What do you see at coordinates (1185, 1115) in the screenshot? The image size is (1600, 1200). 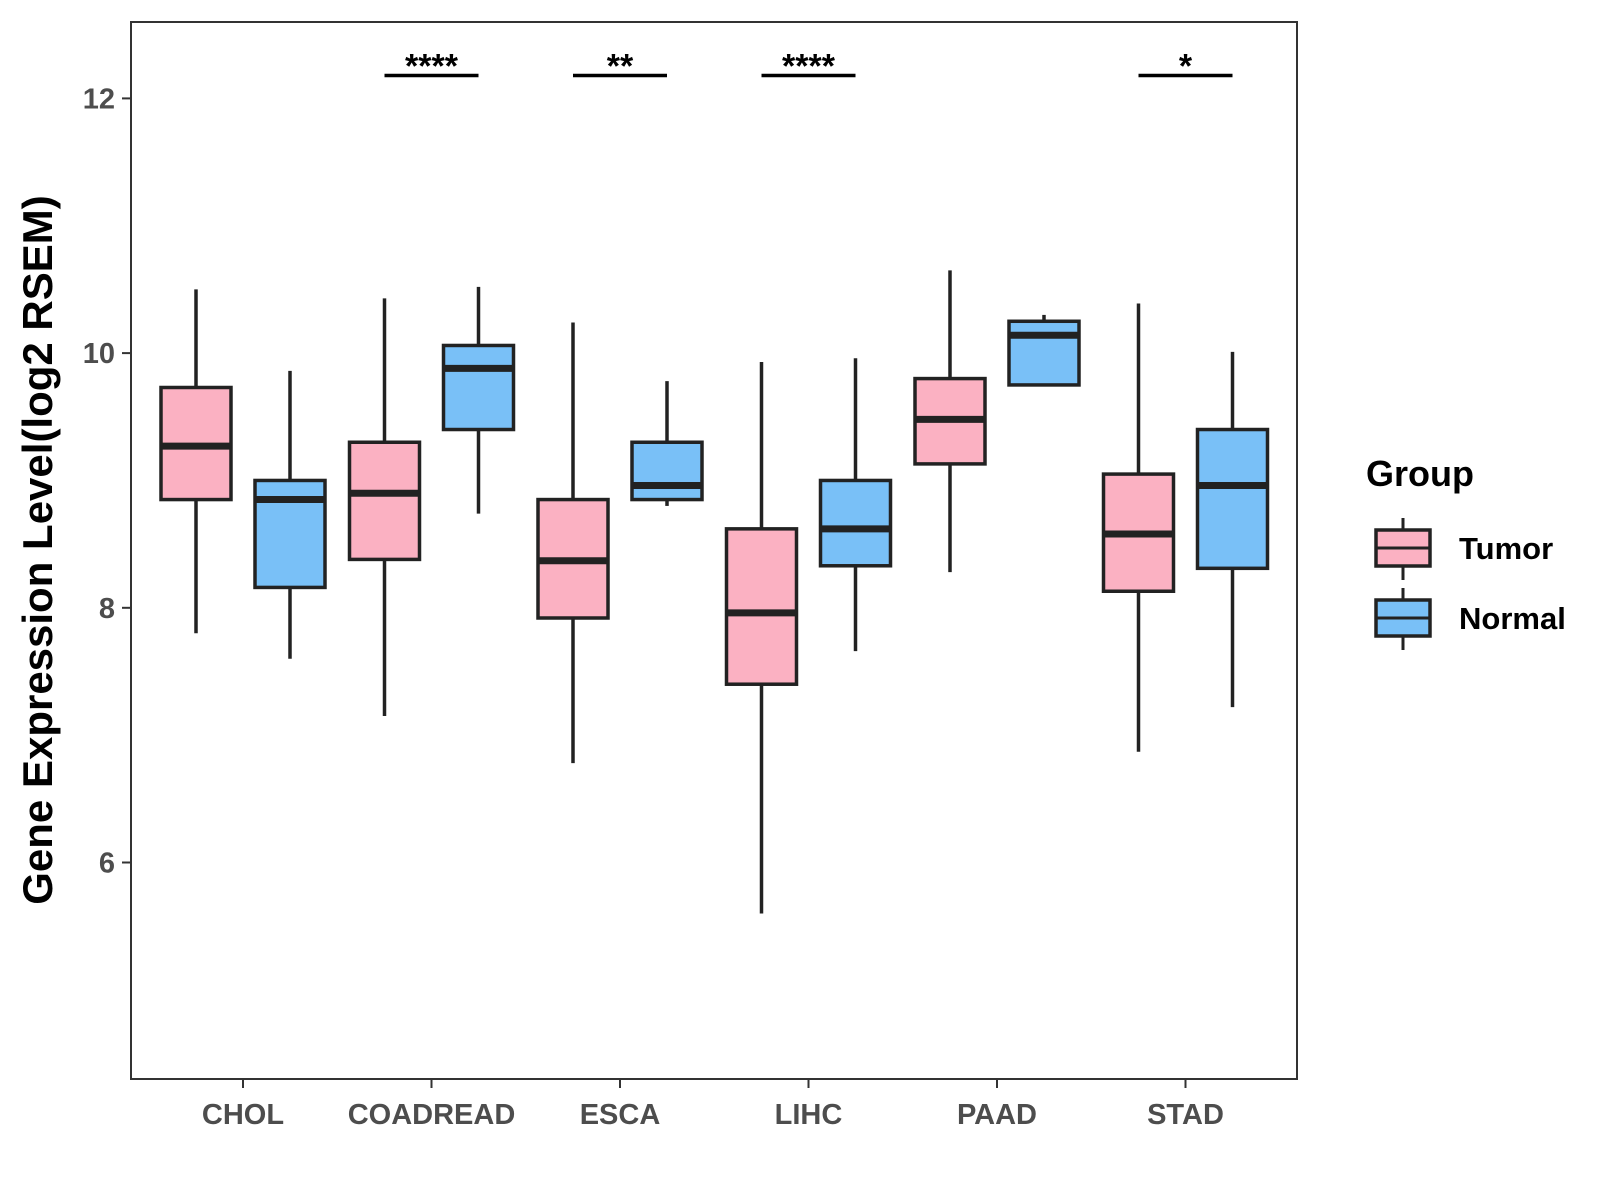 I see `x-tick-label: STAD` at bounding box center [1185, 1115].